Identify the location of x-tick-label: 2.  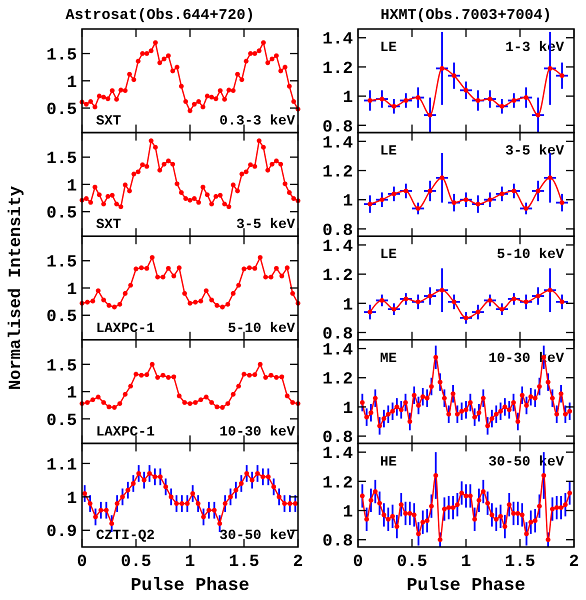
(574, 562).